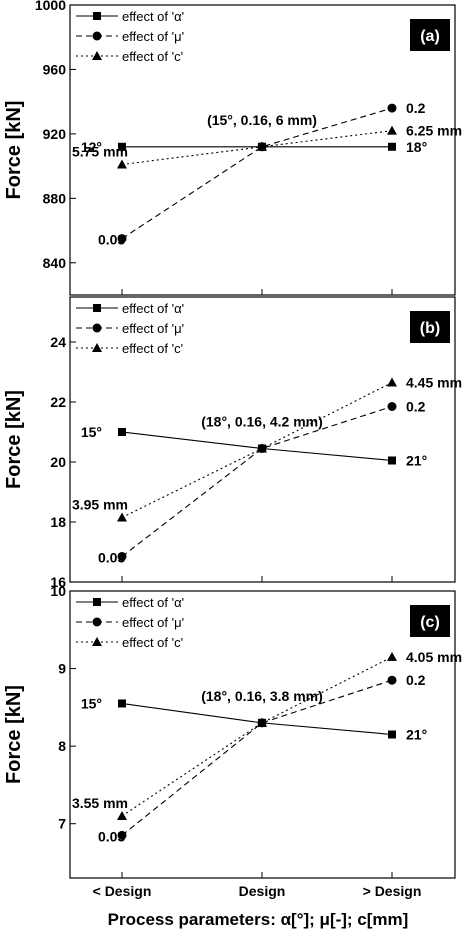 This screenshot has width=474, height=936. I want to click on alpha-high-annotation: 18°, so click(416, 147).